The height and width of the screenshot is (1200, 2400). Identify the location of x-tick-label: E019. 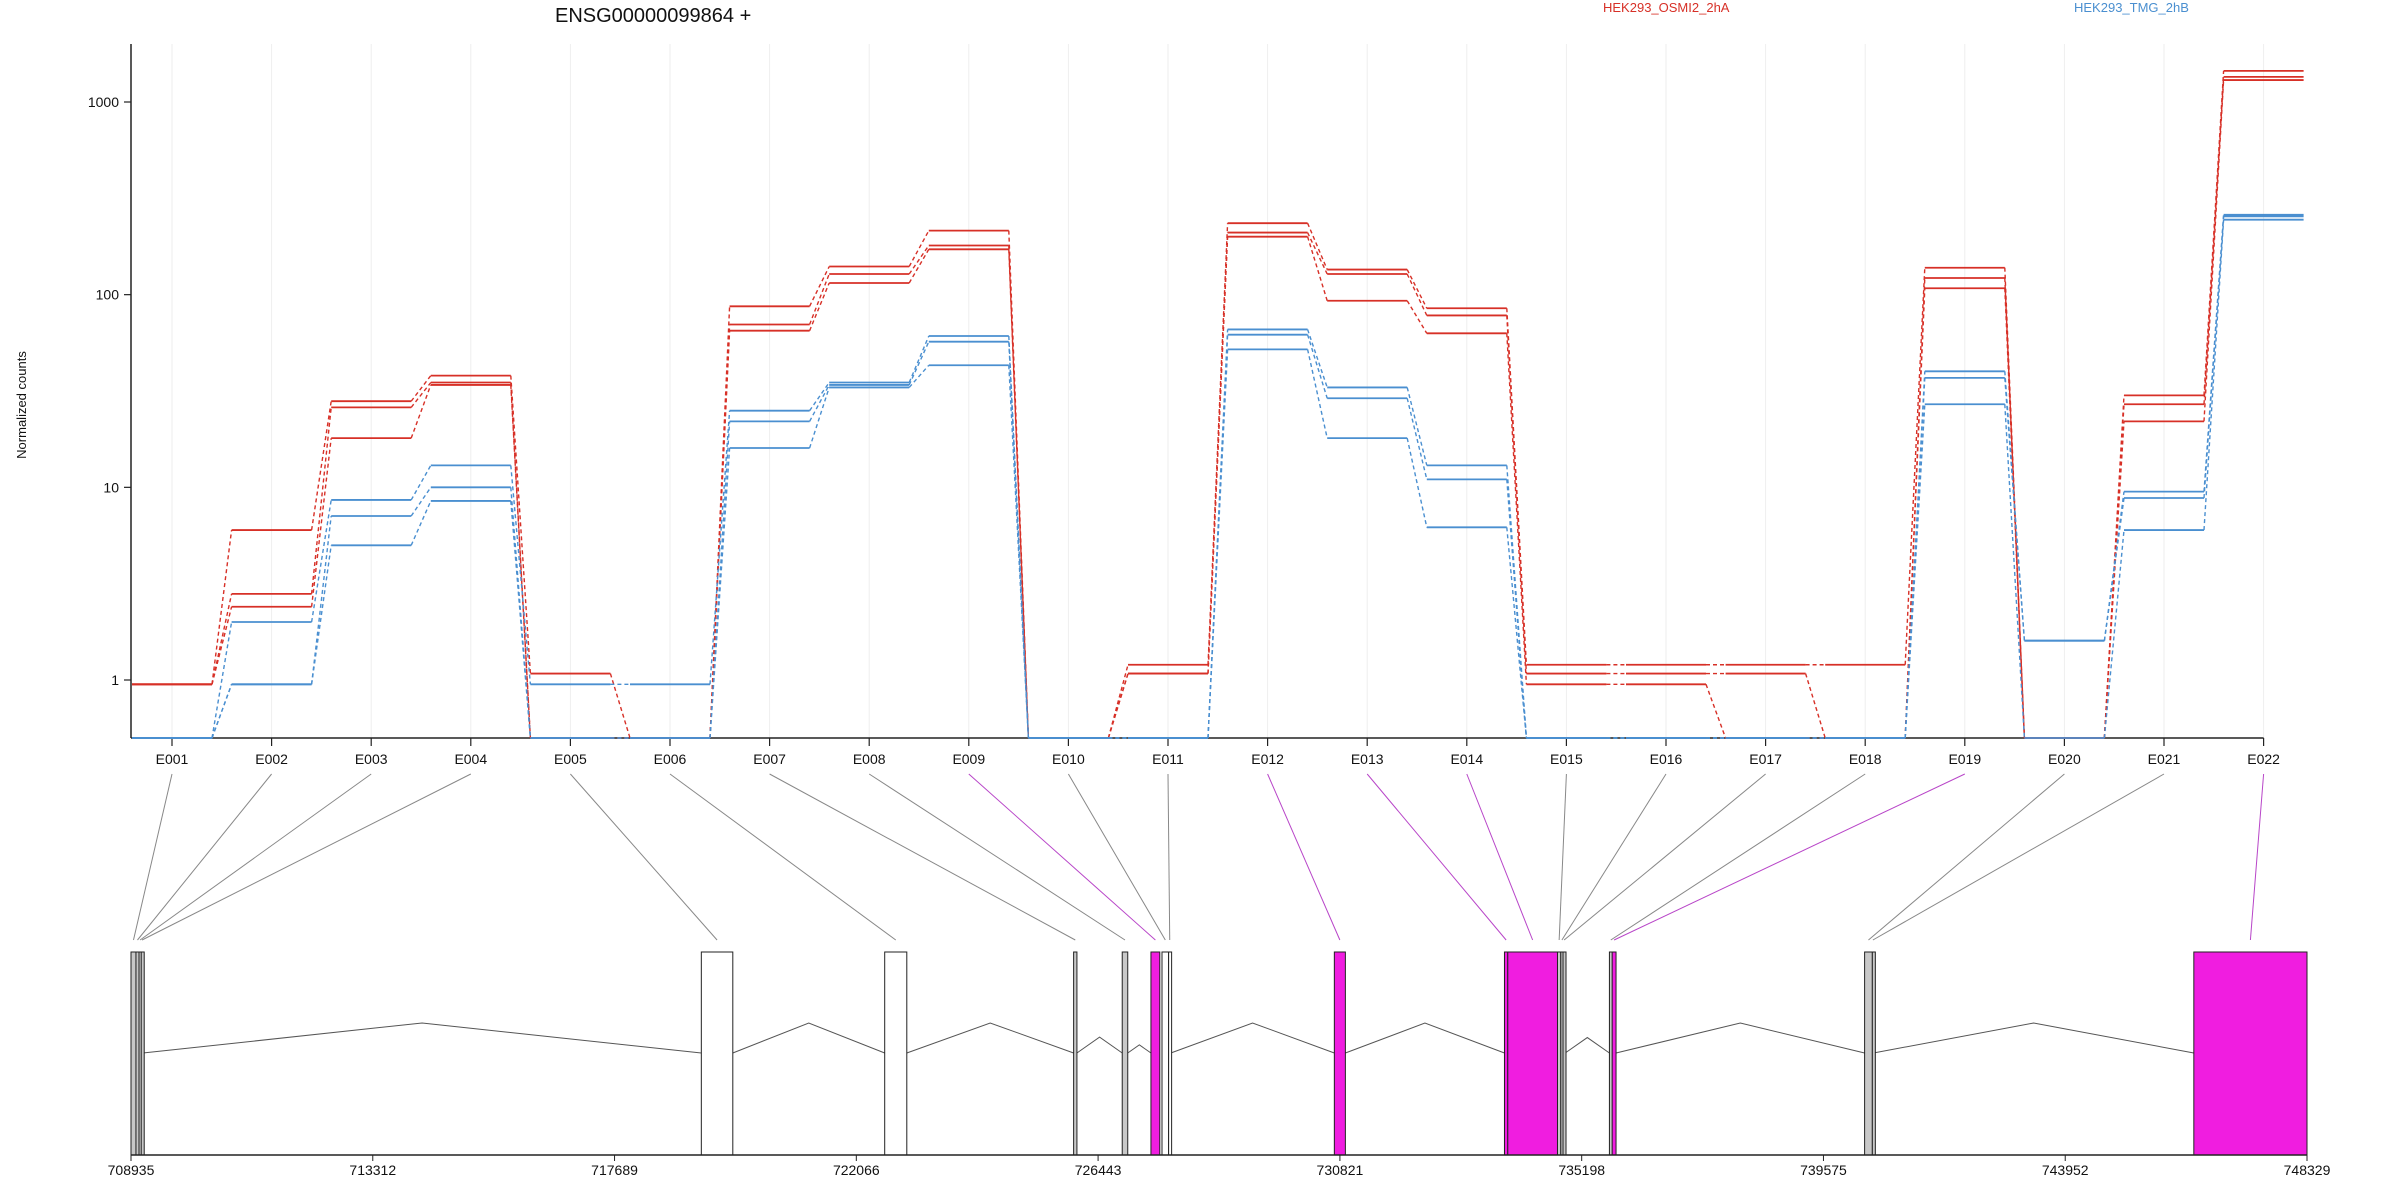
(1964, 759).